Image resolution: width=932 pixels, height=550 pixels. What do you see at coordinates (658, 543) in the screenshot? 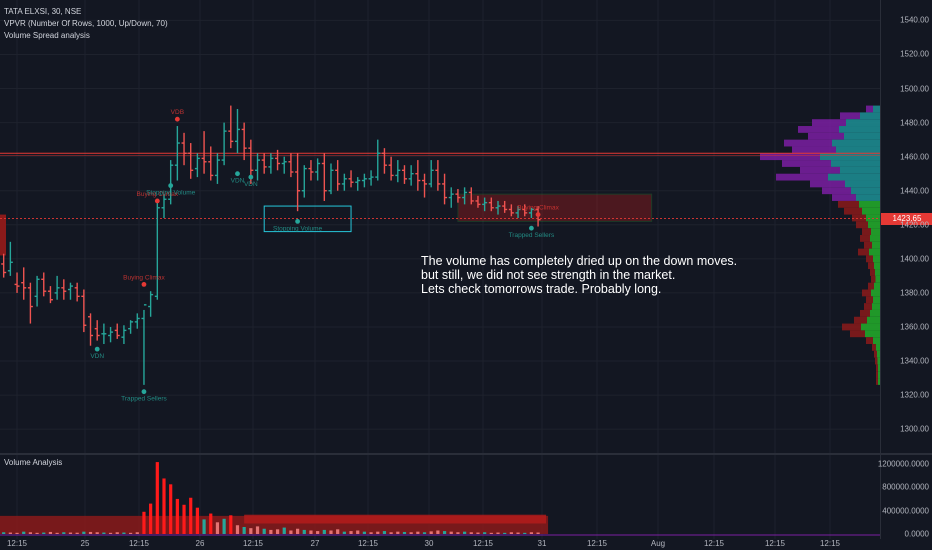
I see `time-tick-label: Aug` at bounding box center [658, 543].